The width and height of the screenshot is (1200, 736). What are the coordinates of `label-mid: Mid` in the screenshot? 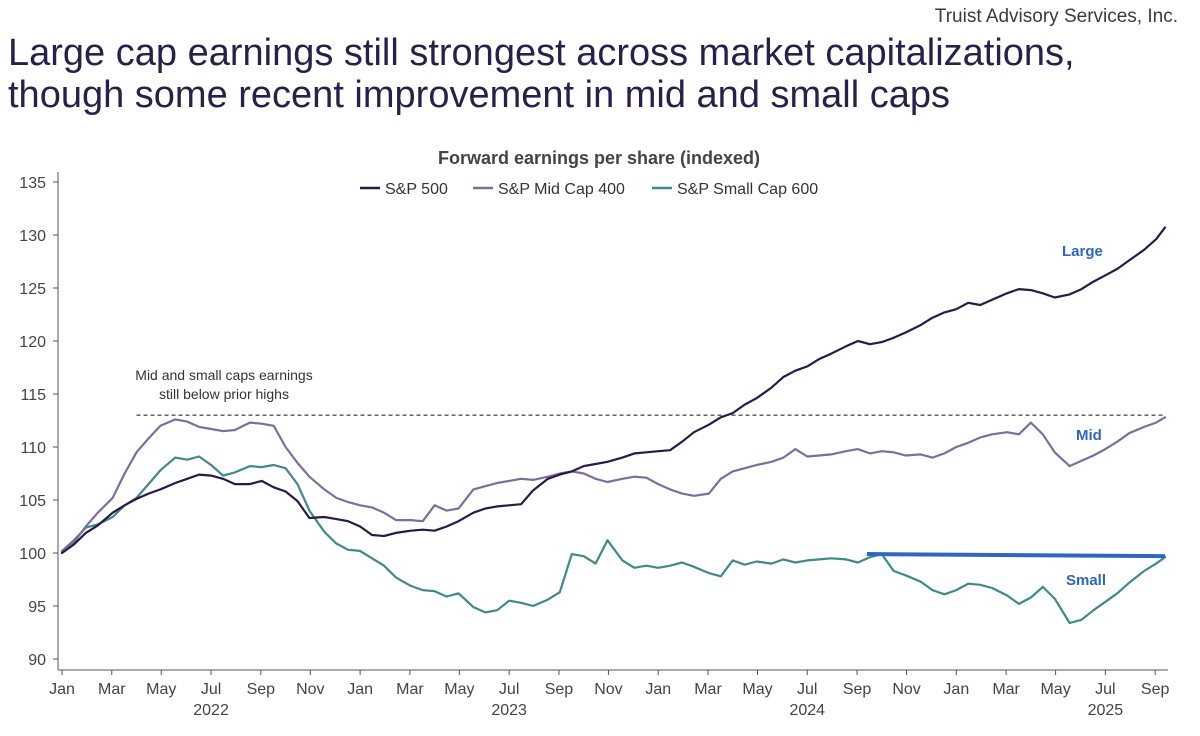 It's located at (1089, 435).